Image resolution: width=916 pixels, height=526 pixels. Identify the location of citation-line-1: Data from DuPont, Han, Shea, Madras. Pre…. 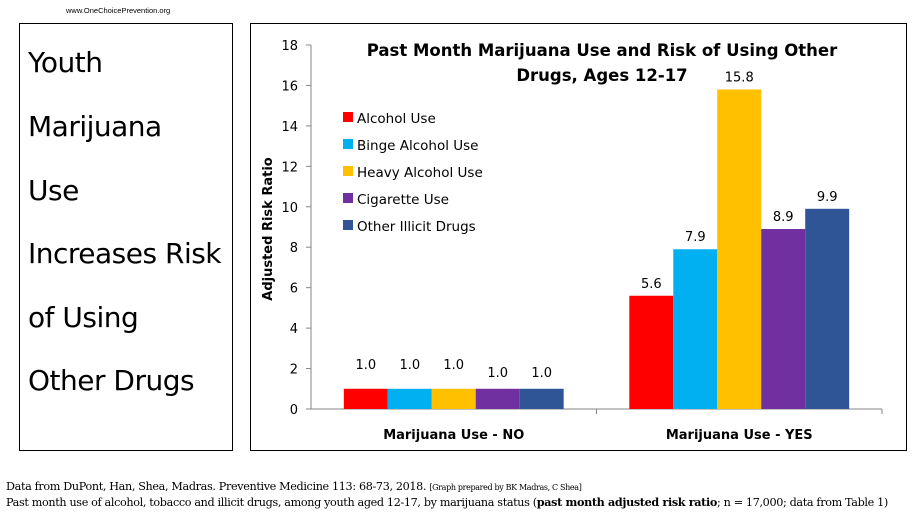
(458, 487).